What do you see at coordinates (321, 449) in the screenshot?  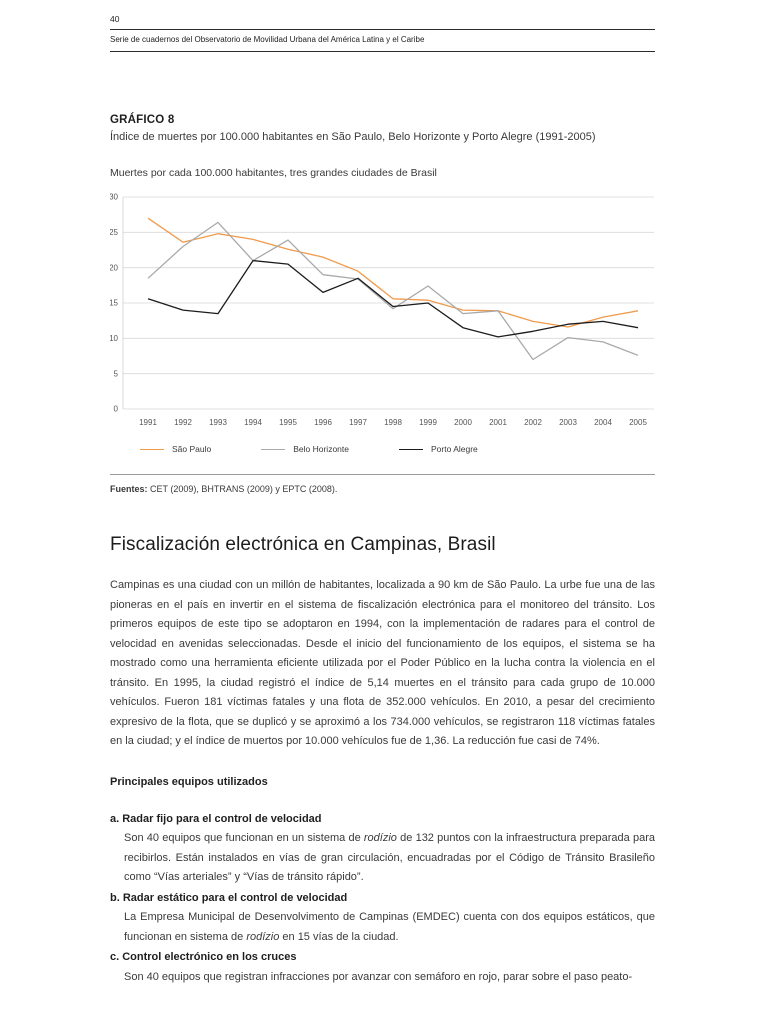 I see `legend-label-belo-horizonte: Belo Horizonte` at bounding box center [321, 449].